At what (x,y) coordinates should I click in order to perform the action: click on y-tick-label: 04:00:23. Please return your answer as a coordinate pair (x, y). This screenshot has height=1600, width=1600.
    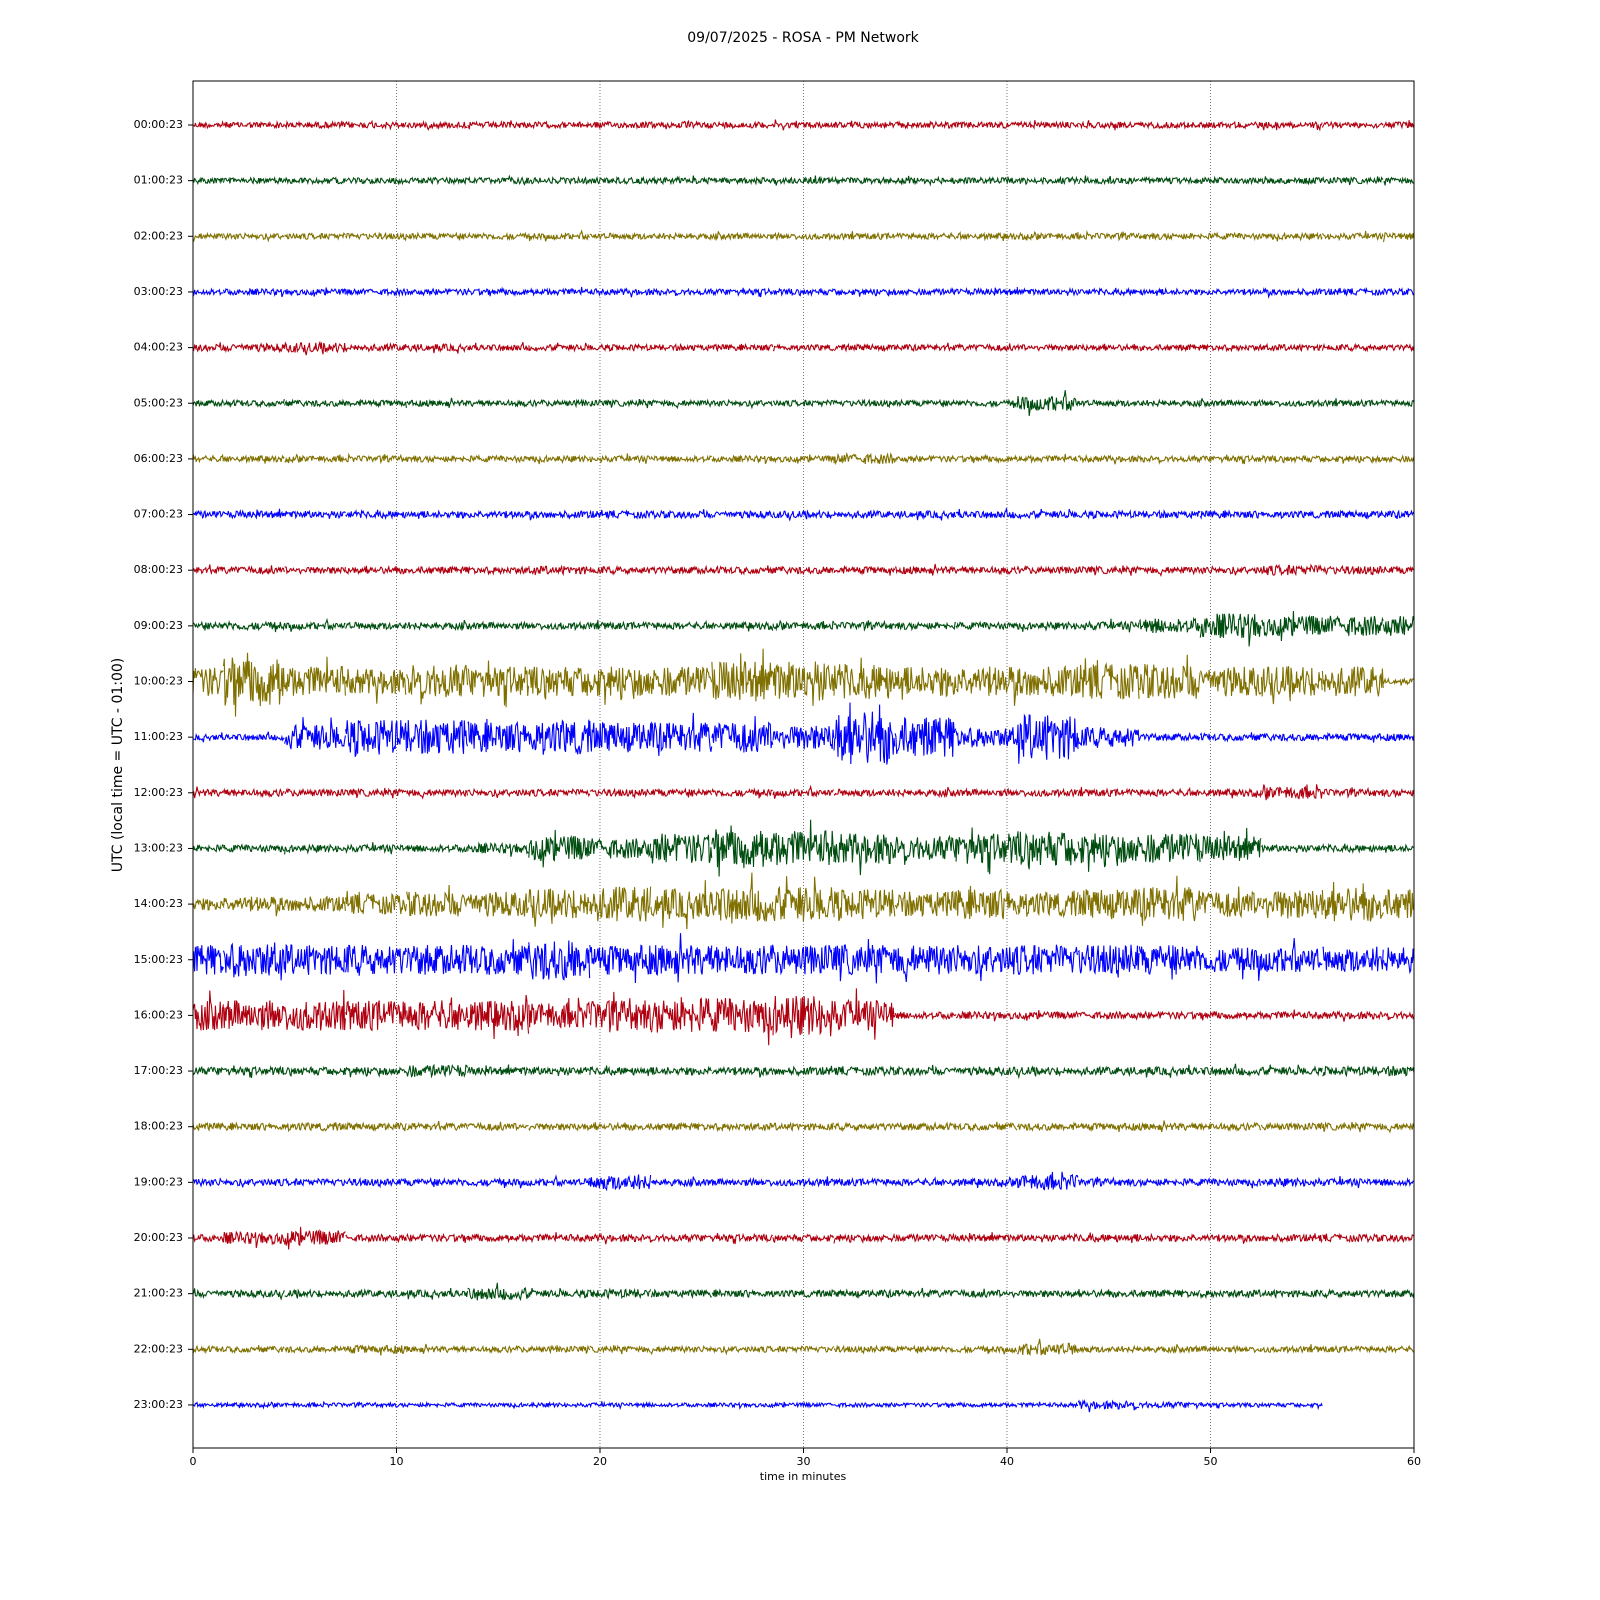
    Looking at the image, I should click on (158, 347).